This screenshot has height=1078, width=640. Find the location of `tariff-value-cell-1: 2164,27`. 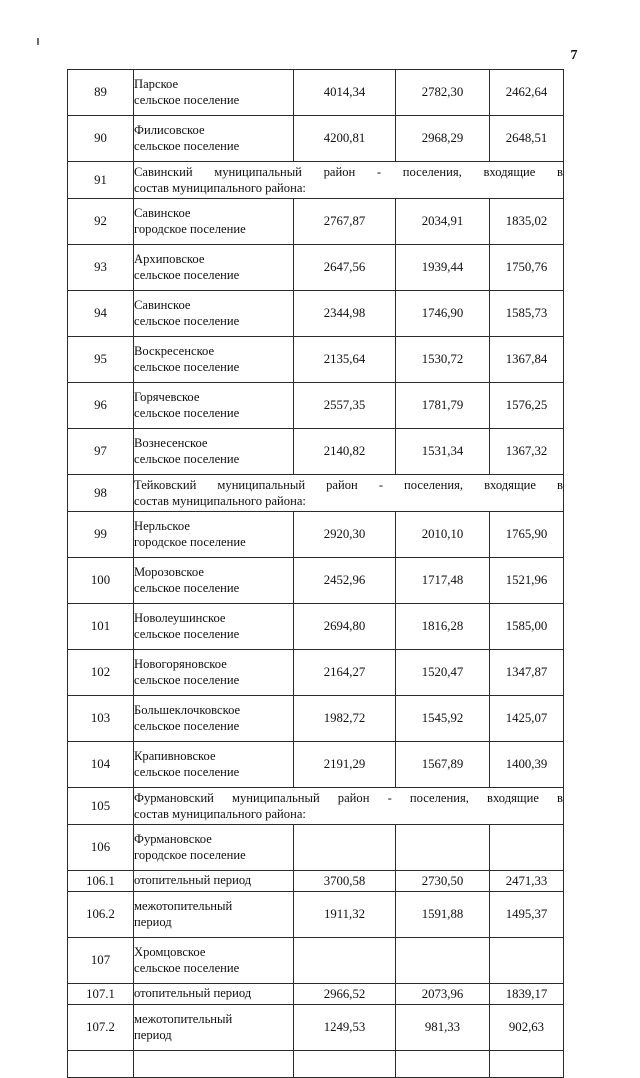

tariff-value-cell-1: 2164,27 is located at coordinates (344, 672).